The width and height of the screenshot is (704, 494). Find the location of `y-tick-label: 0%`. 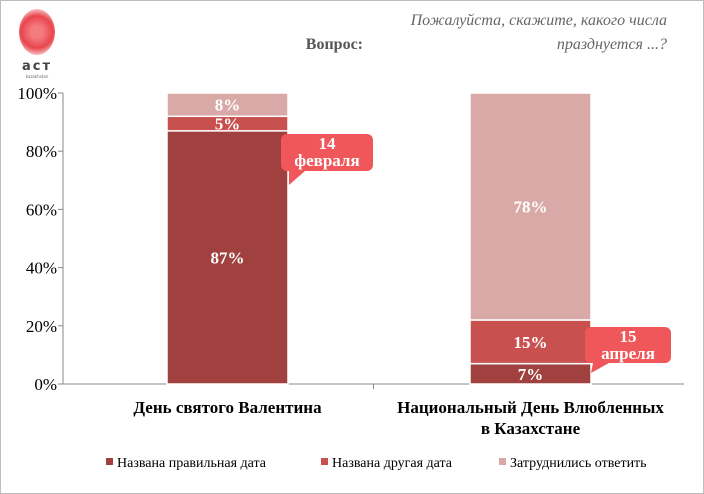

y-tick-label: 0% is located at coordinates (45, 384).